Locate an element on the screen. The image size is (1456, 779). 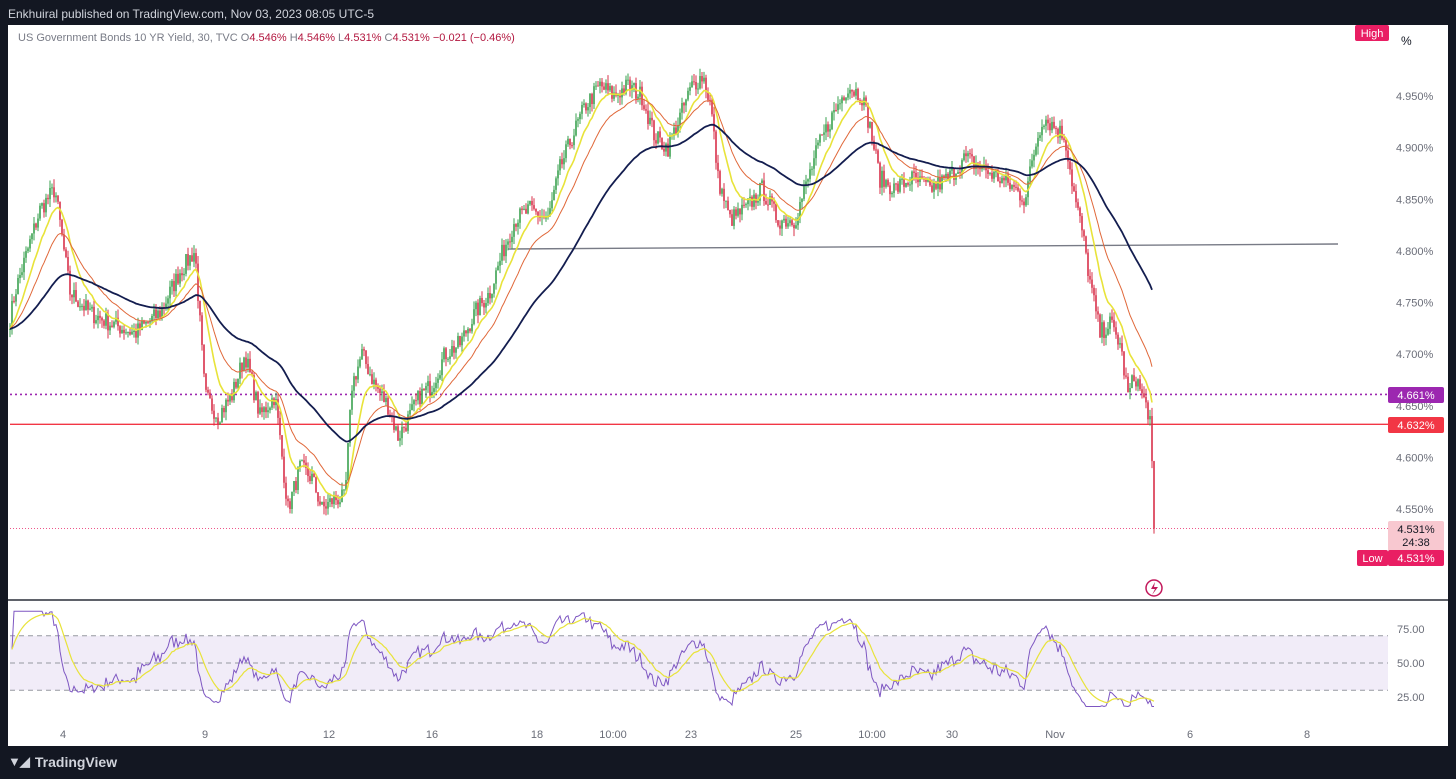
low-badge: Low is located at coordinates (1372, 559).